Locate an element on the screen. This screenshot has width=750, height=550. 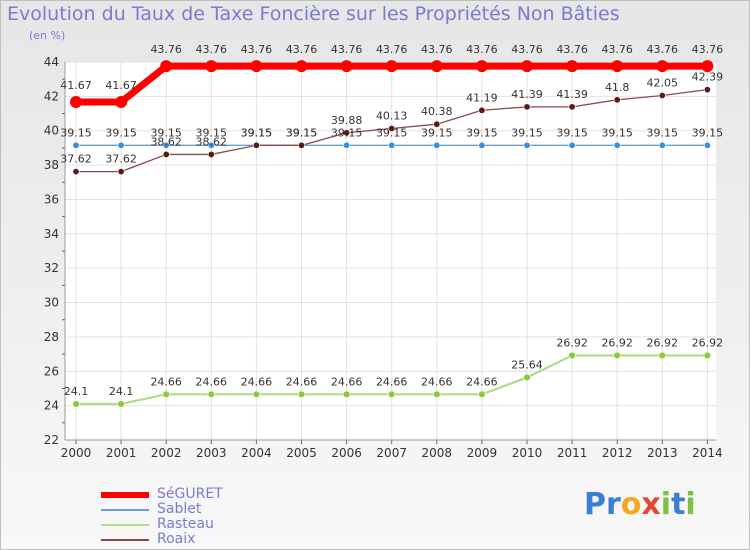
x-tick-label: 2014 is located at coordinates (707, 453).